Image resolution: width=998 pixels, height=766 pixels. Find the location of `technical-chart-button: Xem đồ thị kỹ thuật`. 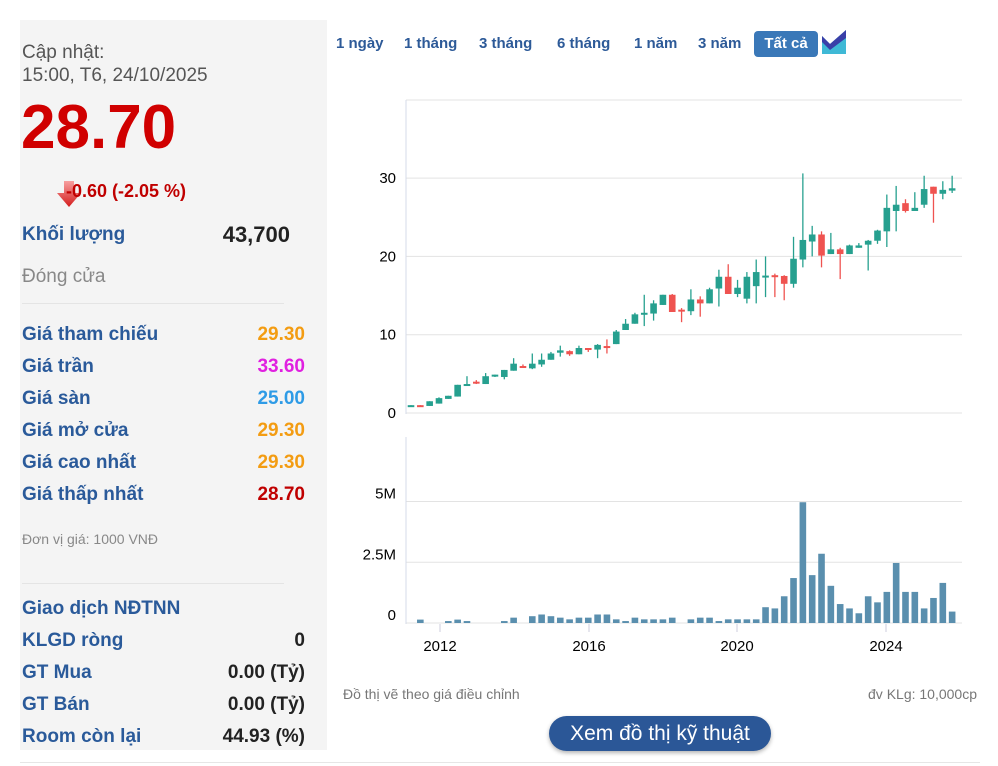

technical-chart-button: Xem đồ thị kỹ thuật is located at coordinates (660, 733).